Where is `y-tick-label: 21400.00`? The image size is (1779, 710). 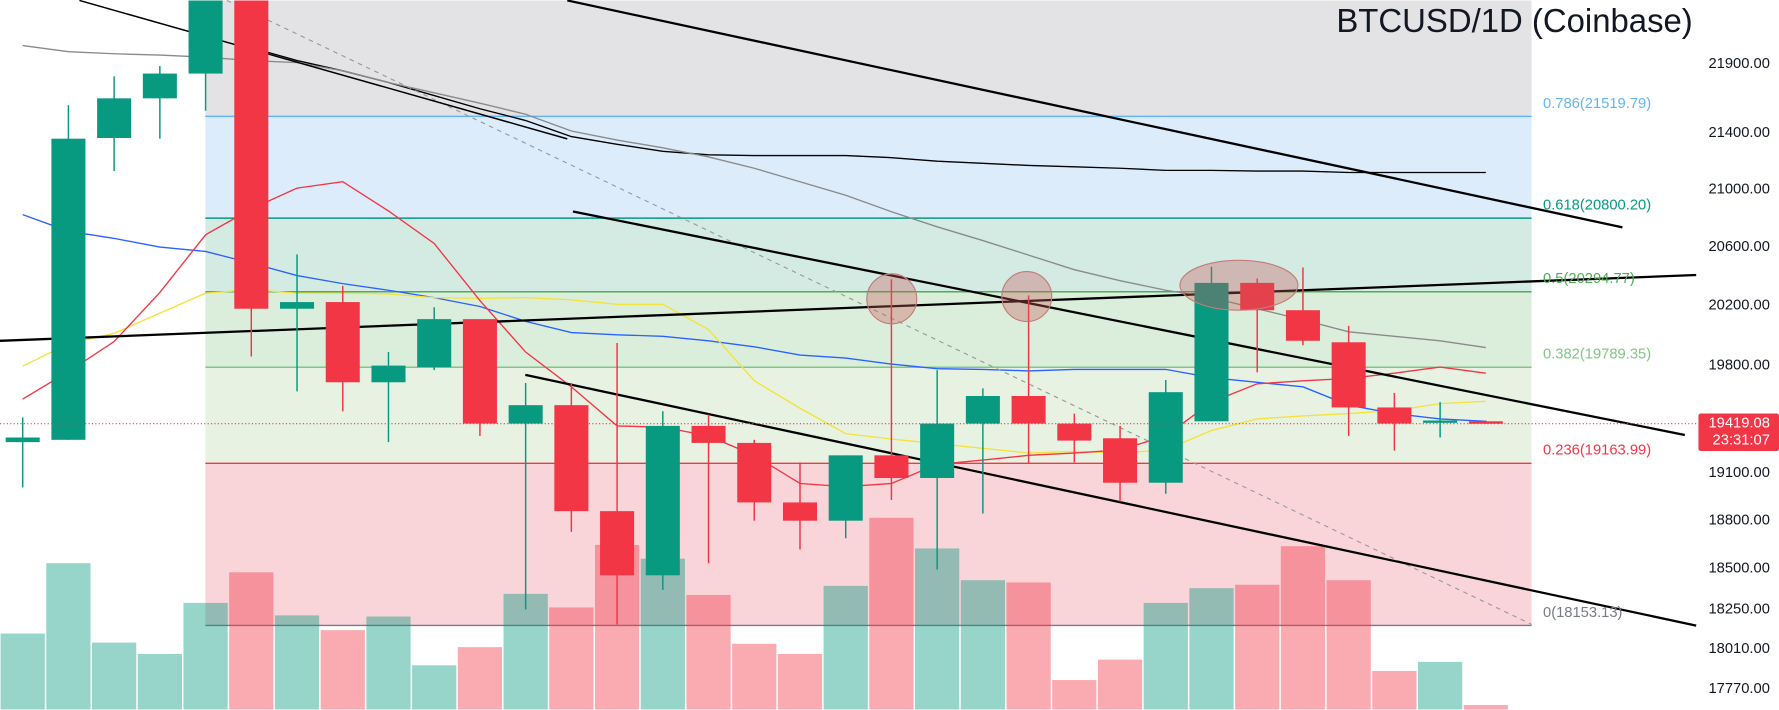 y-tick-label: 21400.00 is located at coordinates (1738, 133).